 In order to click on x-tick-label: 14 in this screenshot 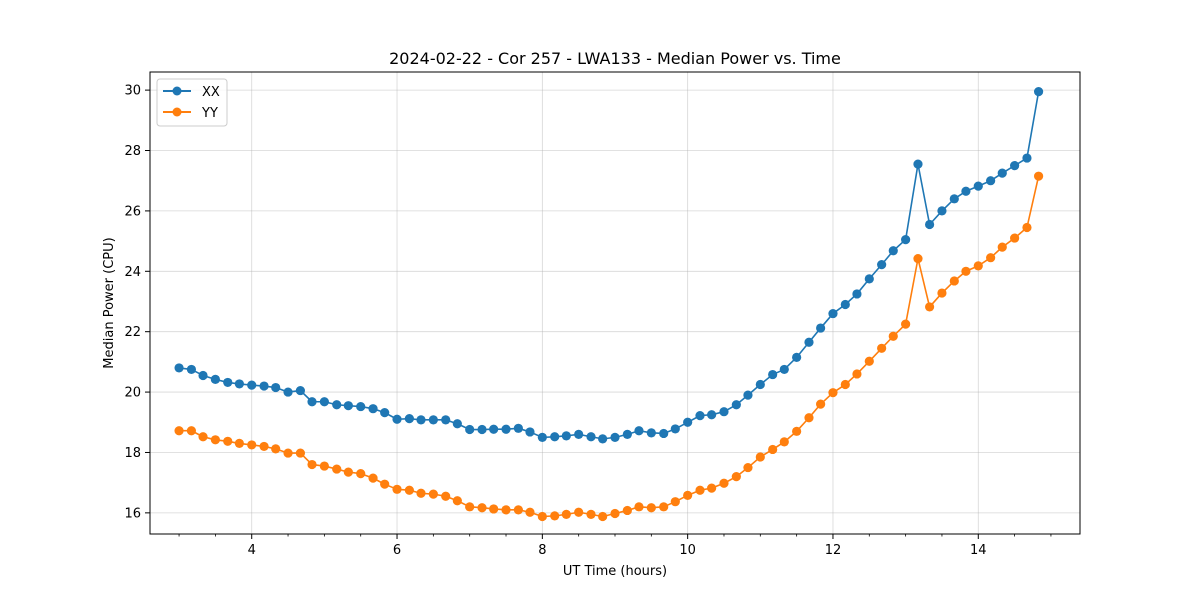, I will do `click(978, 550)`.